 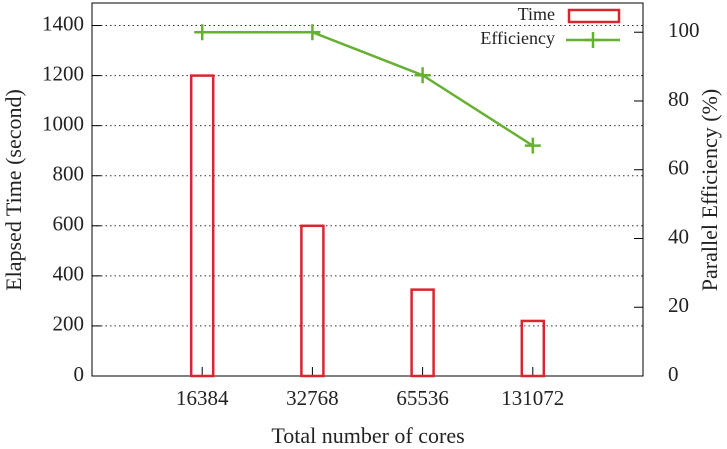 I want to click on legend-marker, so click(x=593, y=40).